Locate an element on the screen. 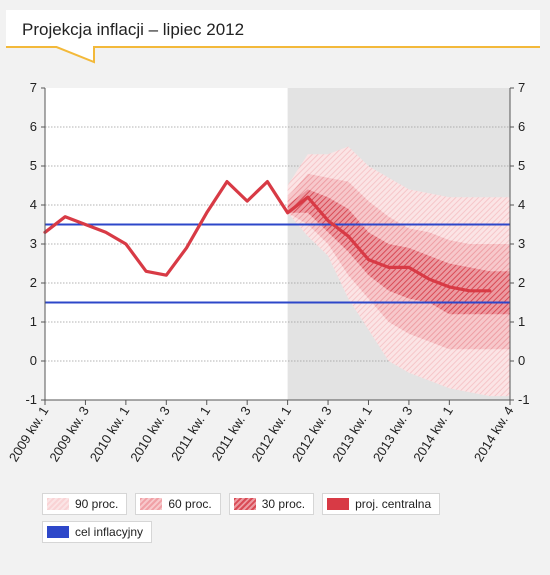 The height and width of the screenshot is (575, 550). y-tick-label-left: 3 is located at coordinates (33, 243).